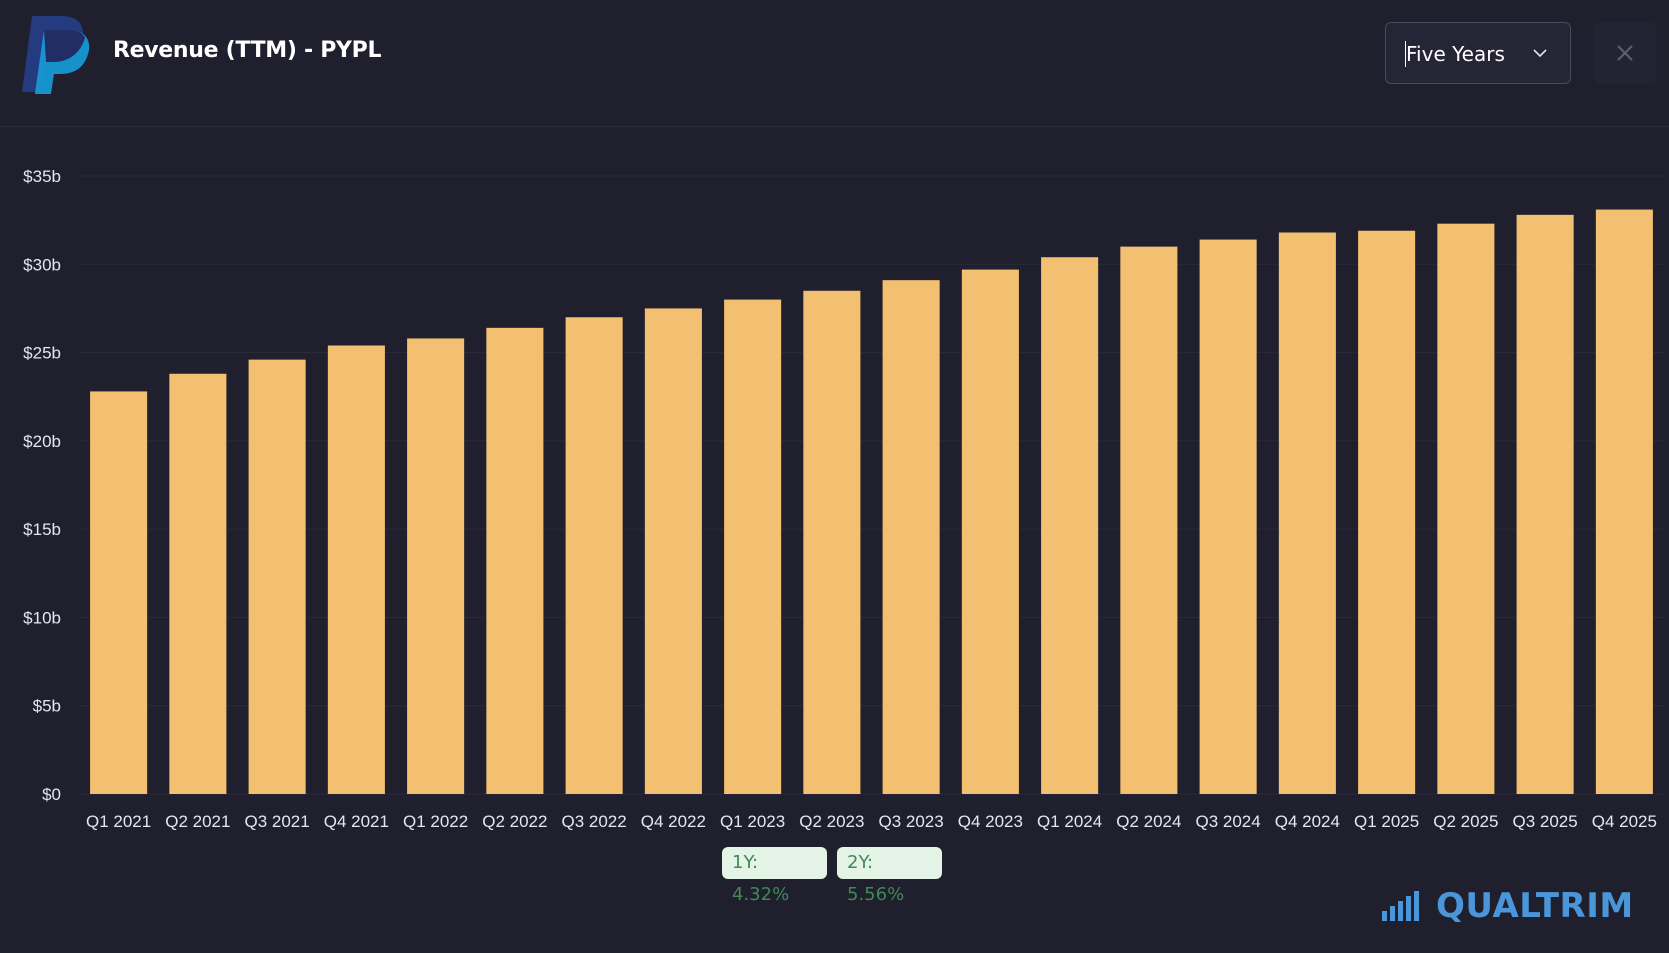 The height and width of the screenshot is (953, 1669). Describe the element at coordinates (1465, 821) in the screenshot. I see `x-tick-label: Q2 2025` at that location.